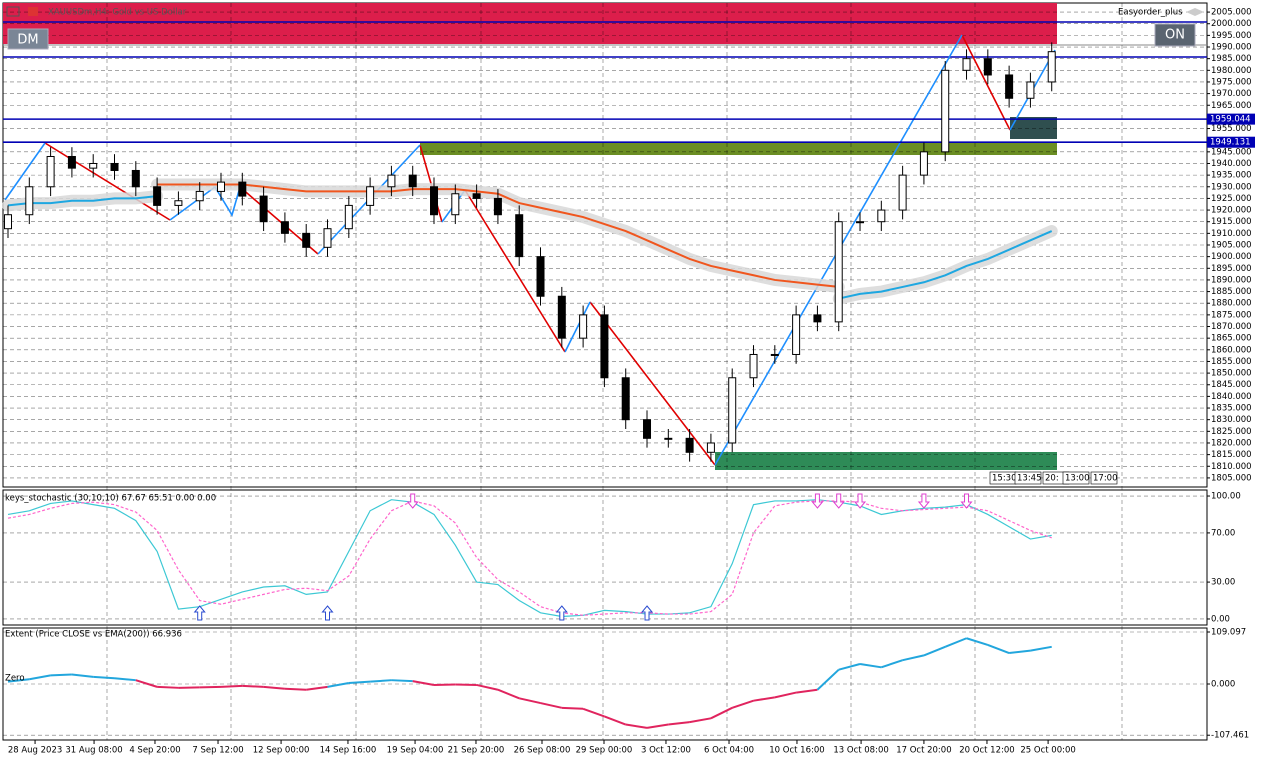 The width and height of the screenshot is (1262, 759). What do you see at coordinates (217, 751) in the screenshot?
I see `x-tick-label: 7 Sep 12:00` at bounding box center [217, 751].